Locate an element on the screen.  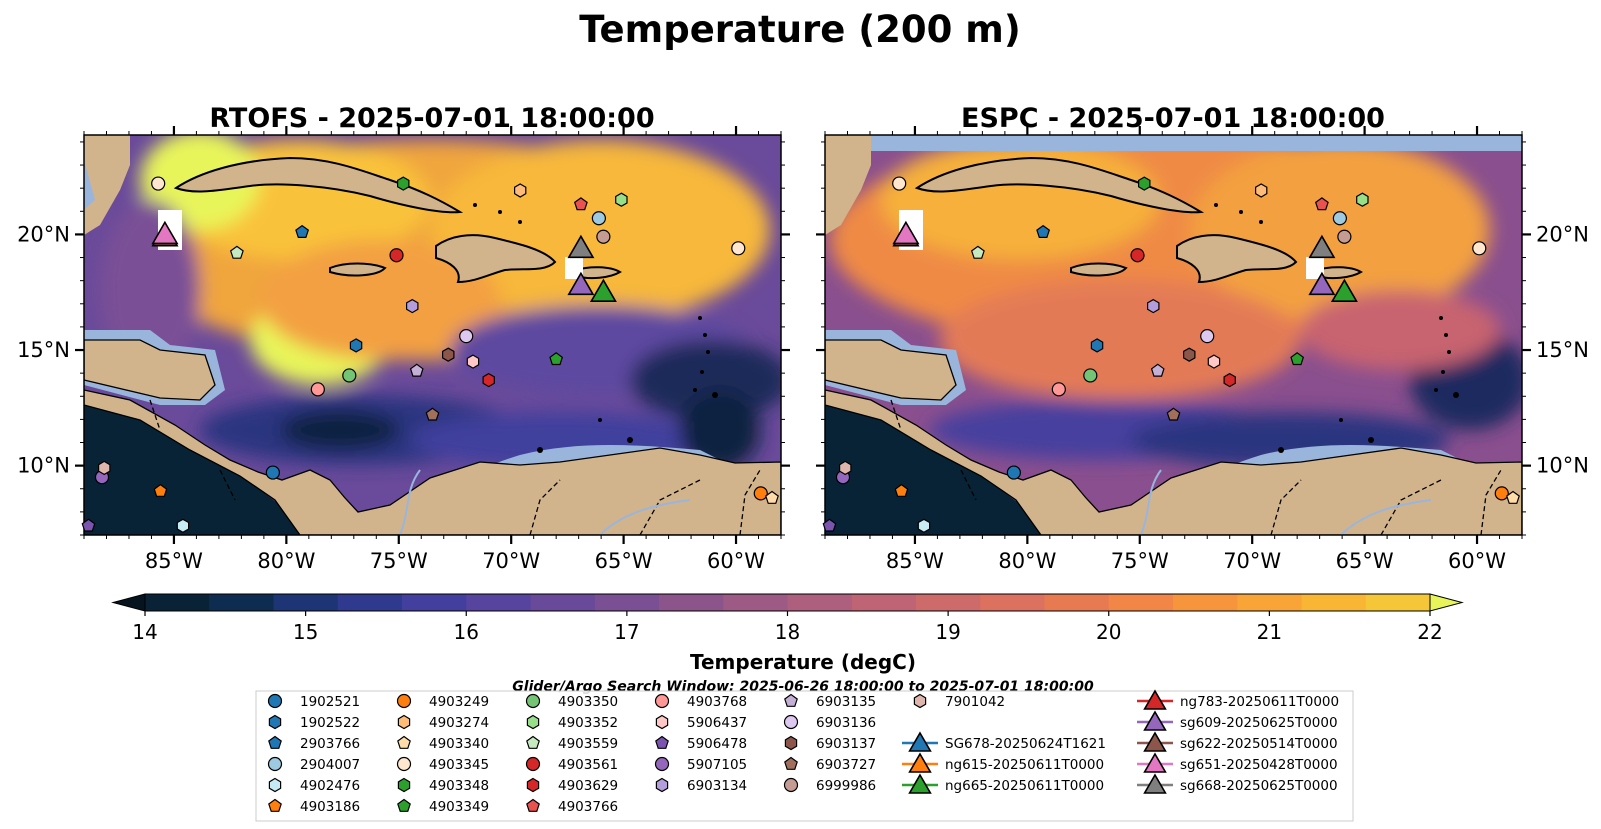
colorbar-tick-label: 20 is located at coordinates (1108, 632).